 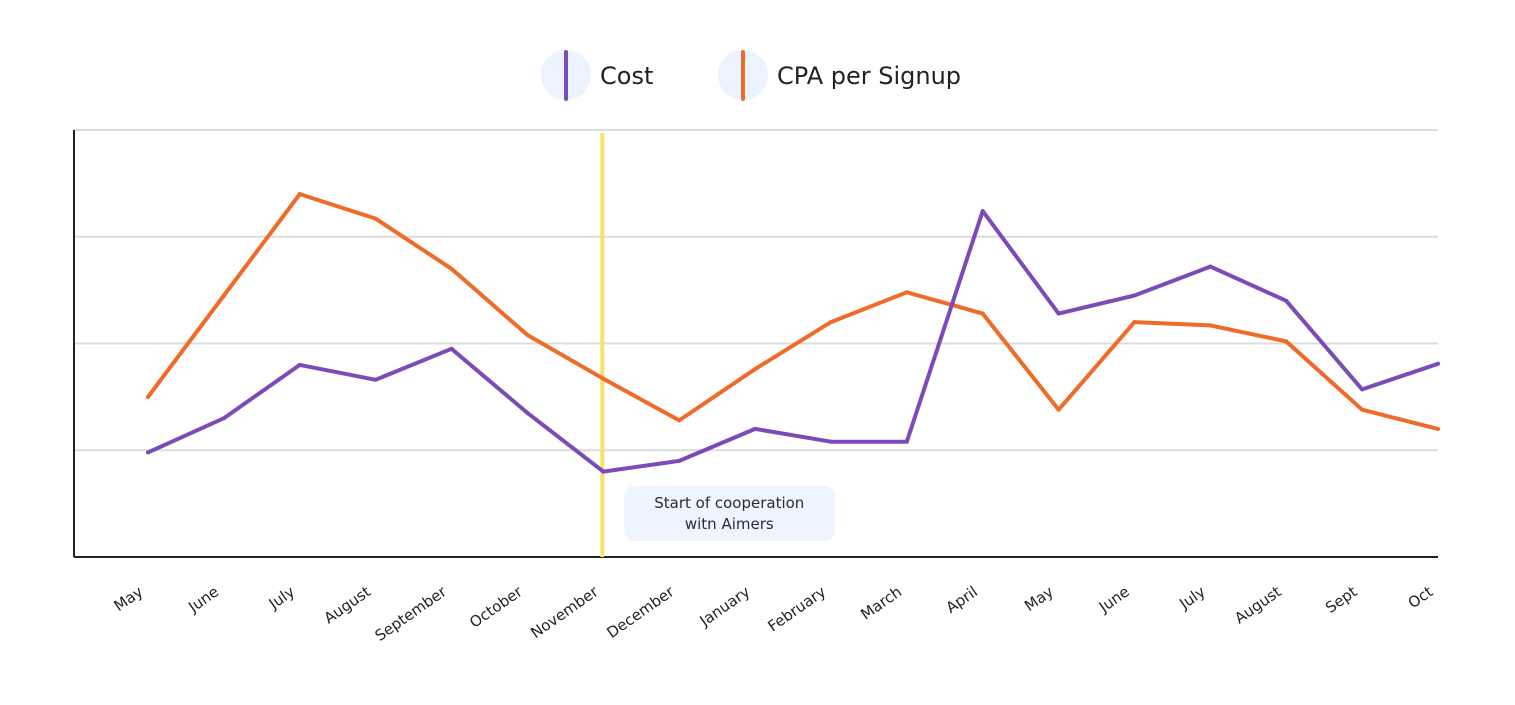 I want to click on x-tick-label: Oct, so click(x=1421, y=597).